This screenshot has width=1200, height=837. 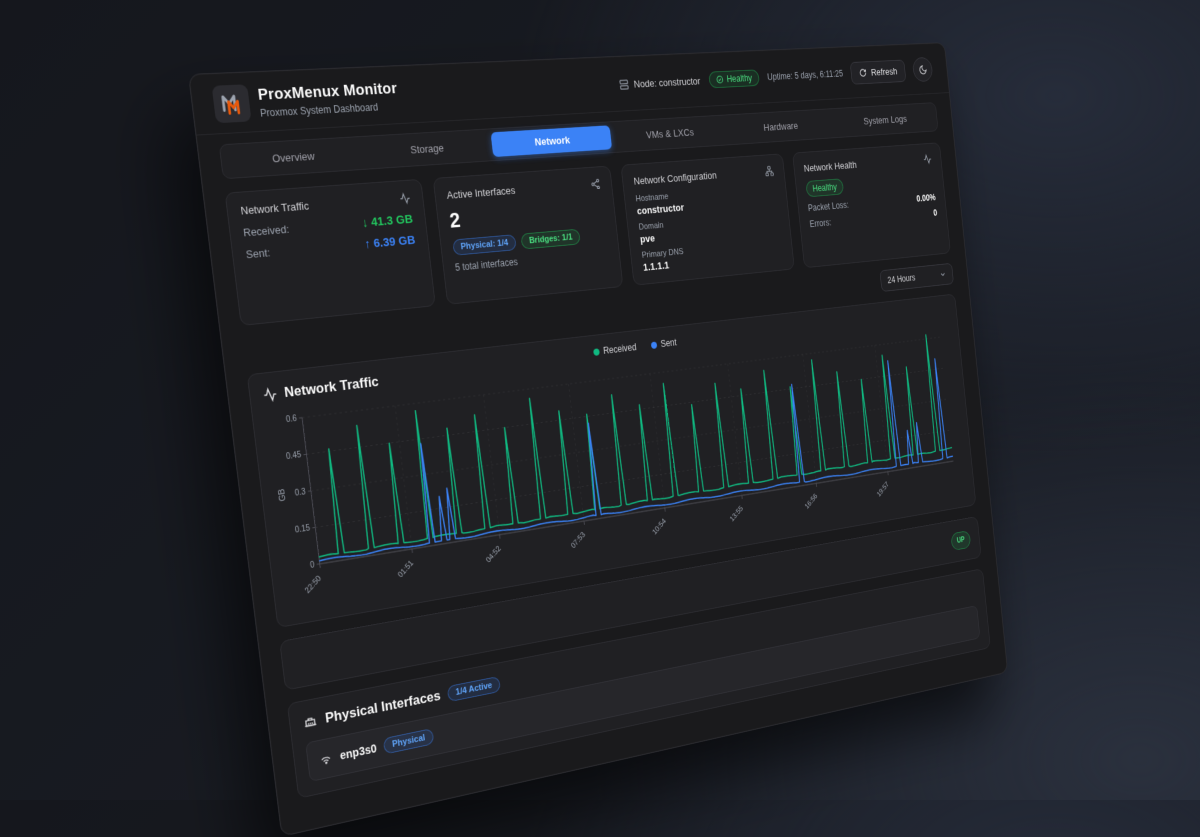 What do you see at coordinates (551, 141) in the screenshot?
I see `tab-network: Network` at bounding box center [551, 141].